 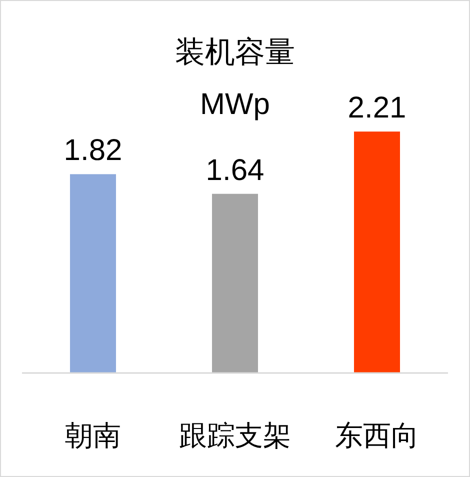 I want to click on title: 装机容量, so click(x=235, y=52).